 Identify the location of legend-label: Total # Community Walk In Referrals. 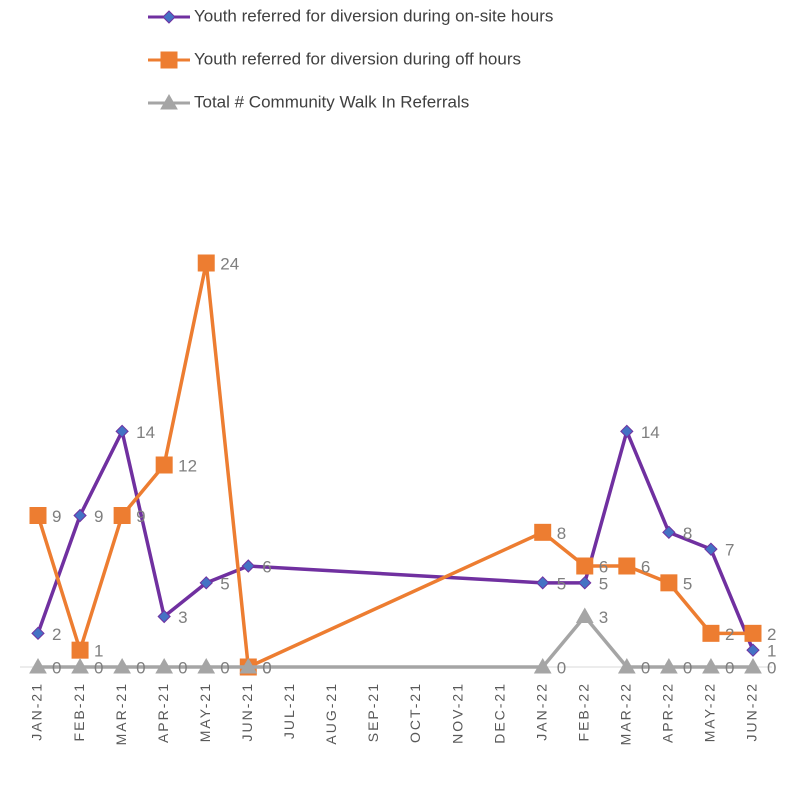
(331, 101).